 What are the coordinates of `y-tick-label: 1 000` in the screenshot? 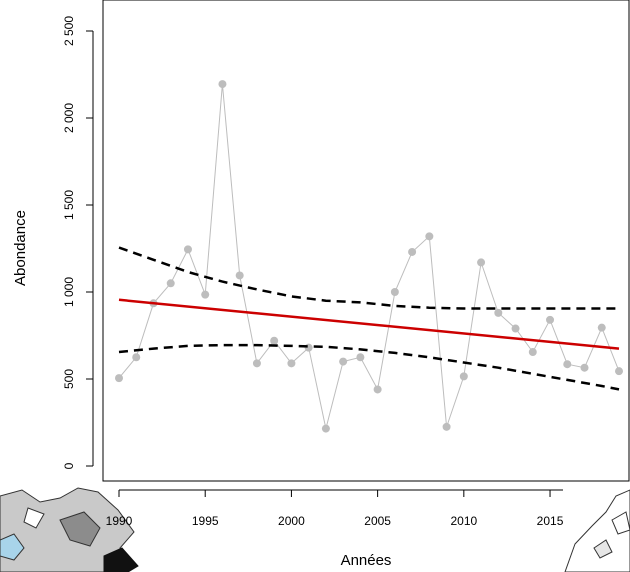 It's located at (69, 292).